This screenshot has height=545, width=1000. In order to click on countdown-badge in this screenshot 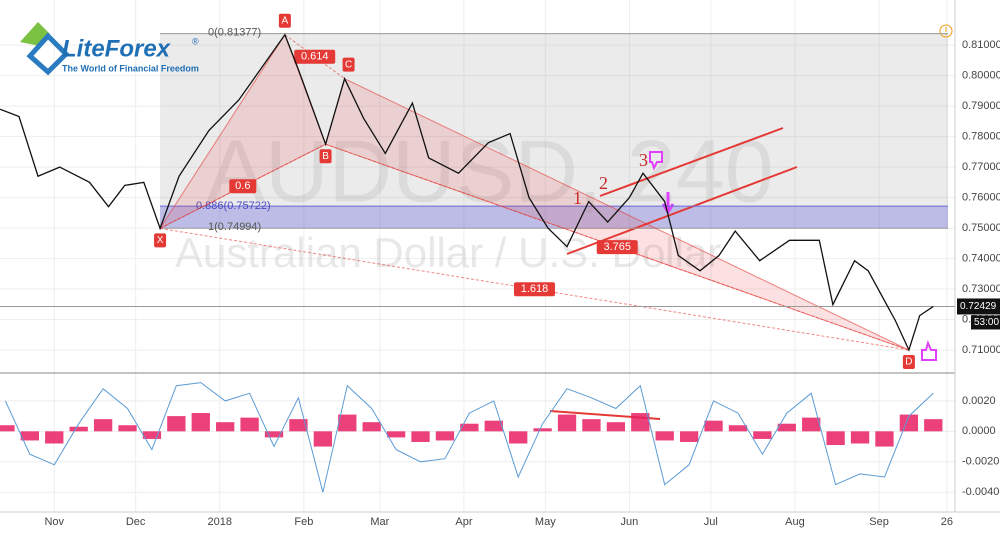, I will do `click(985, 322)`.